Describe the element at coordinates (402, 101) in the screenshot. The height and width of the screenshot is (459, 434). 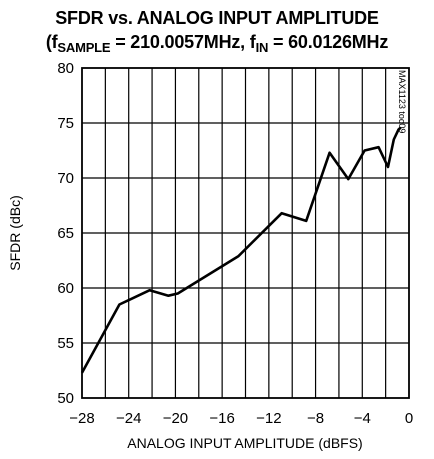
I see `chart-annotation: MAX1123 toc09` at that location.